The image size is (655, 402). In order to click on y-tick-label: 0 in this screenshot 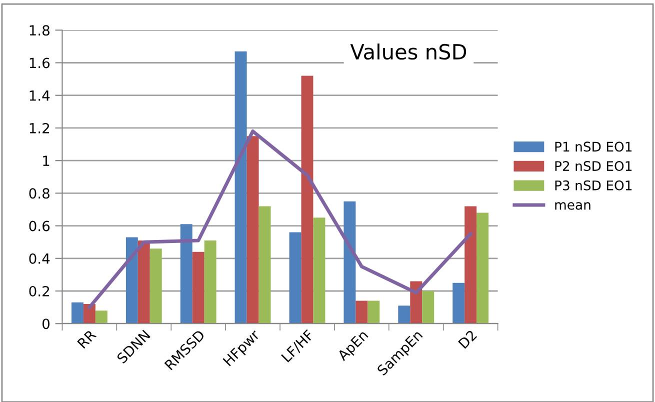, I will do `click(46, 324)`.